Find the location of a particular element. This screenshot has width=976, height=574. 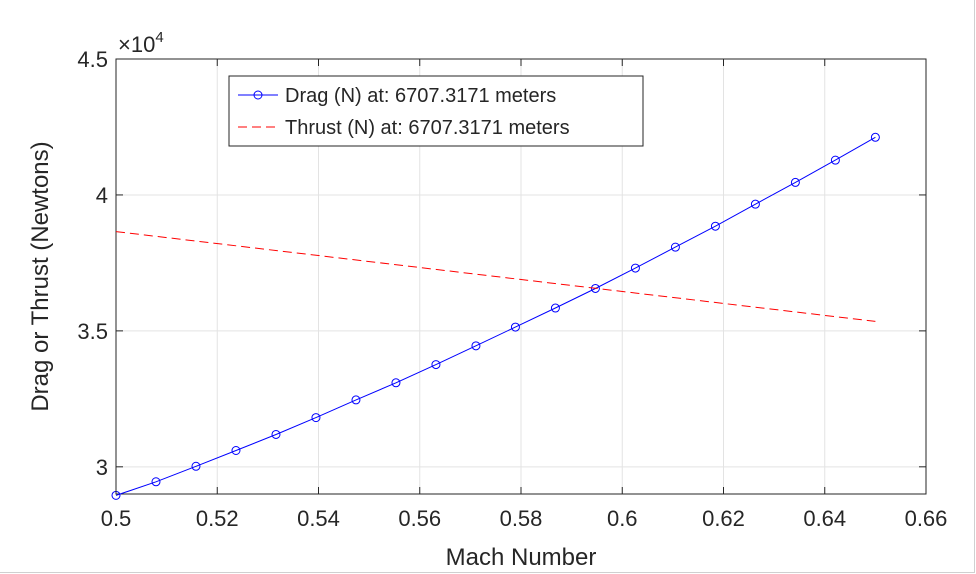

series-line is located at coordinates (495, 276).